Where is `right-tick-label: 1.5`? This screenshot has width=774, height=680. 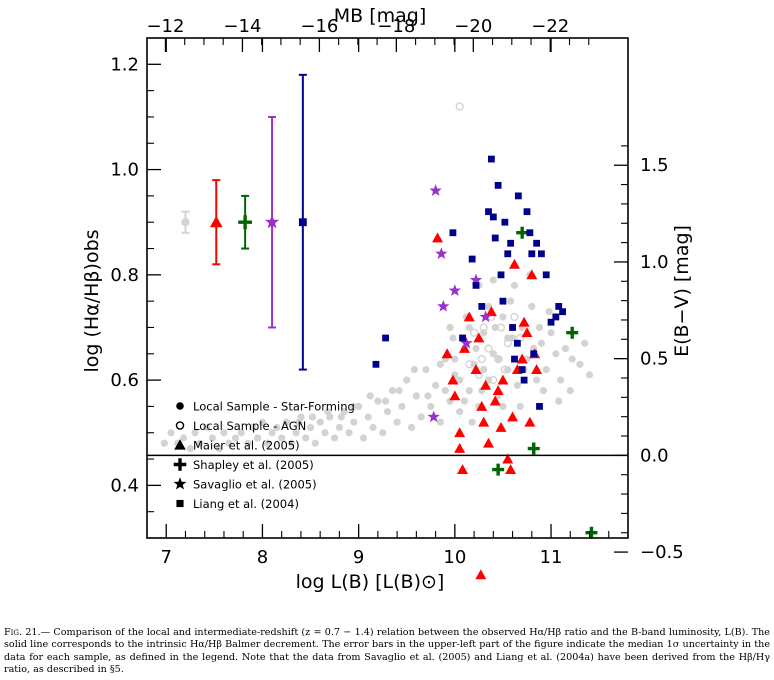 right-tick-label: 1.5 is located at coordinates (654, 165).